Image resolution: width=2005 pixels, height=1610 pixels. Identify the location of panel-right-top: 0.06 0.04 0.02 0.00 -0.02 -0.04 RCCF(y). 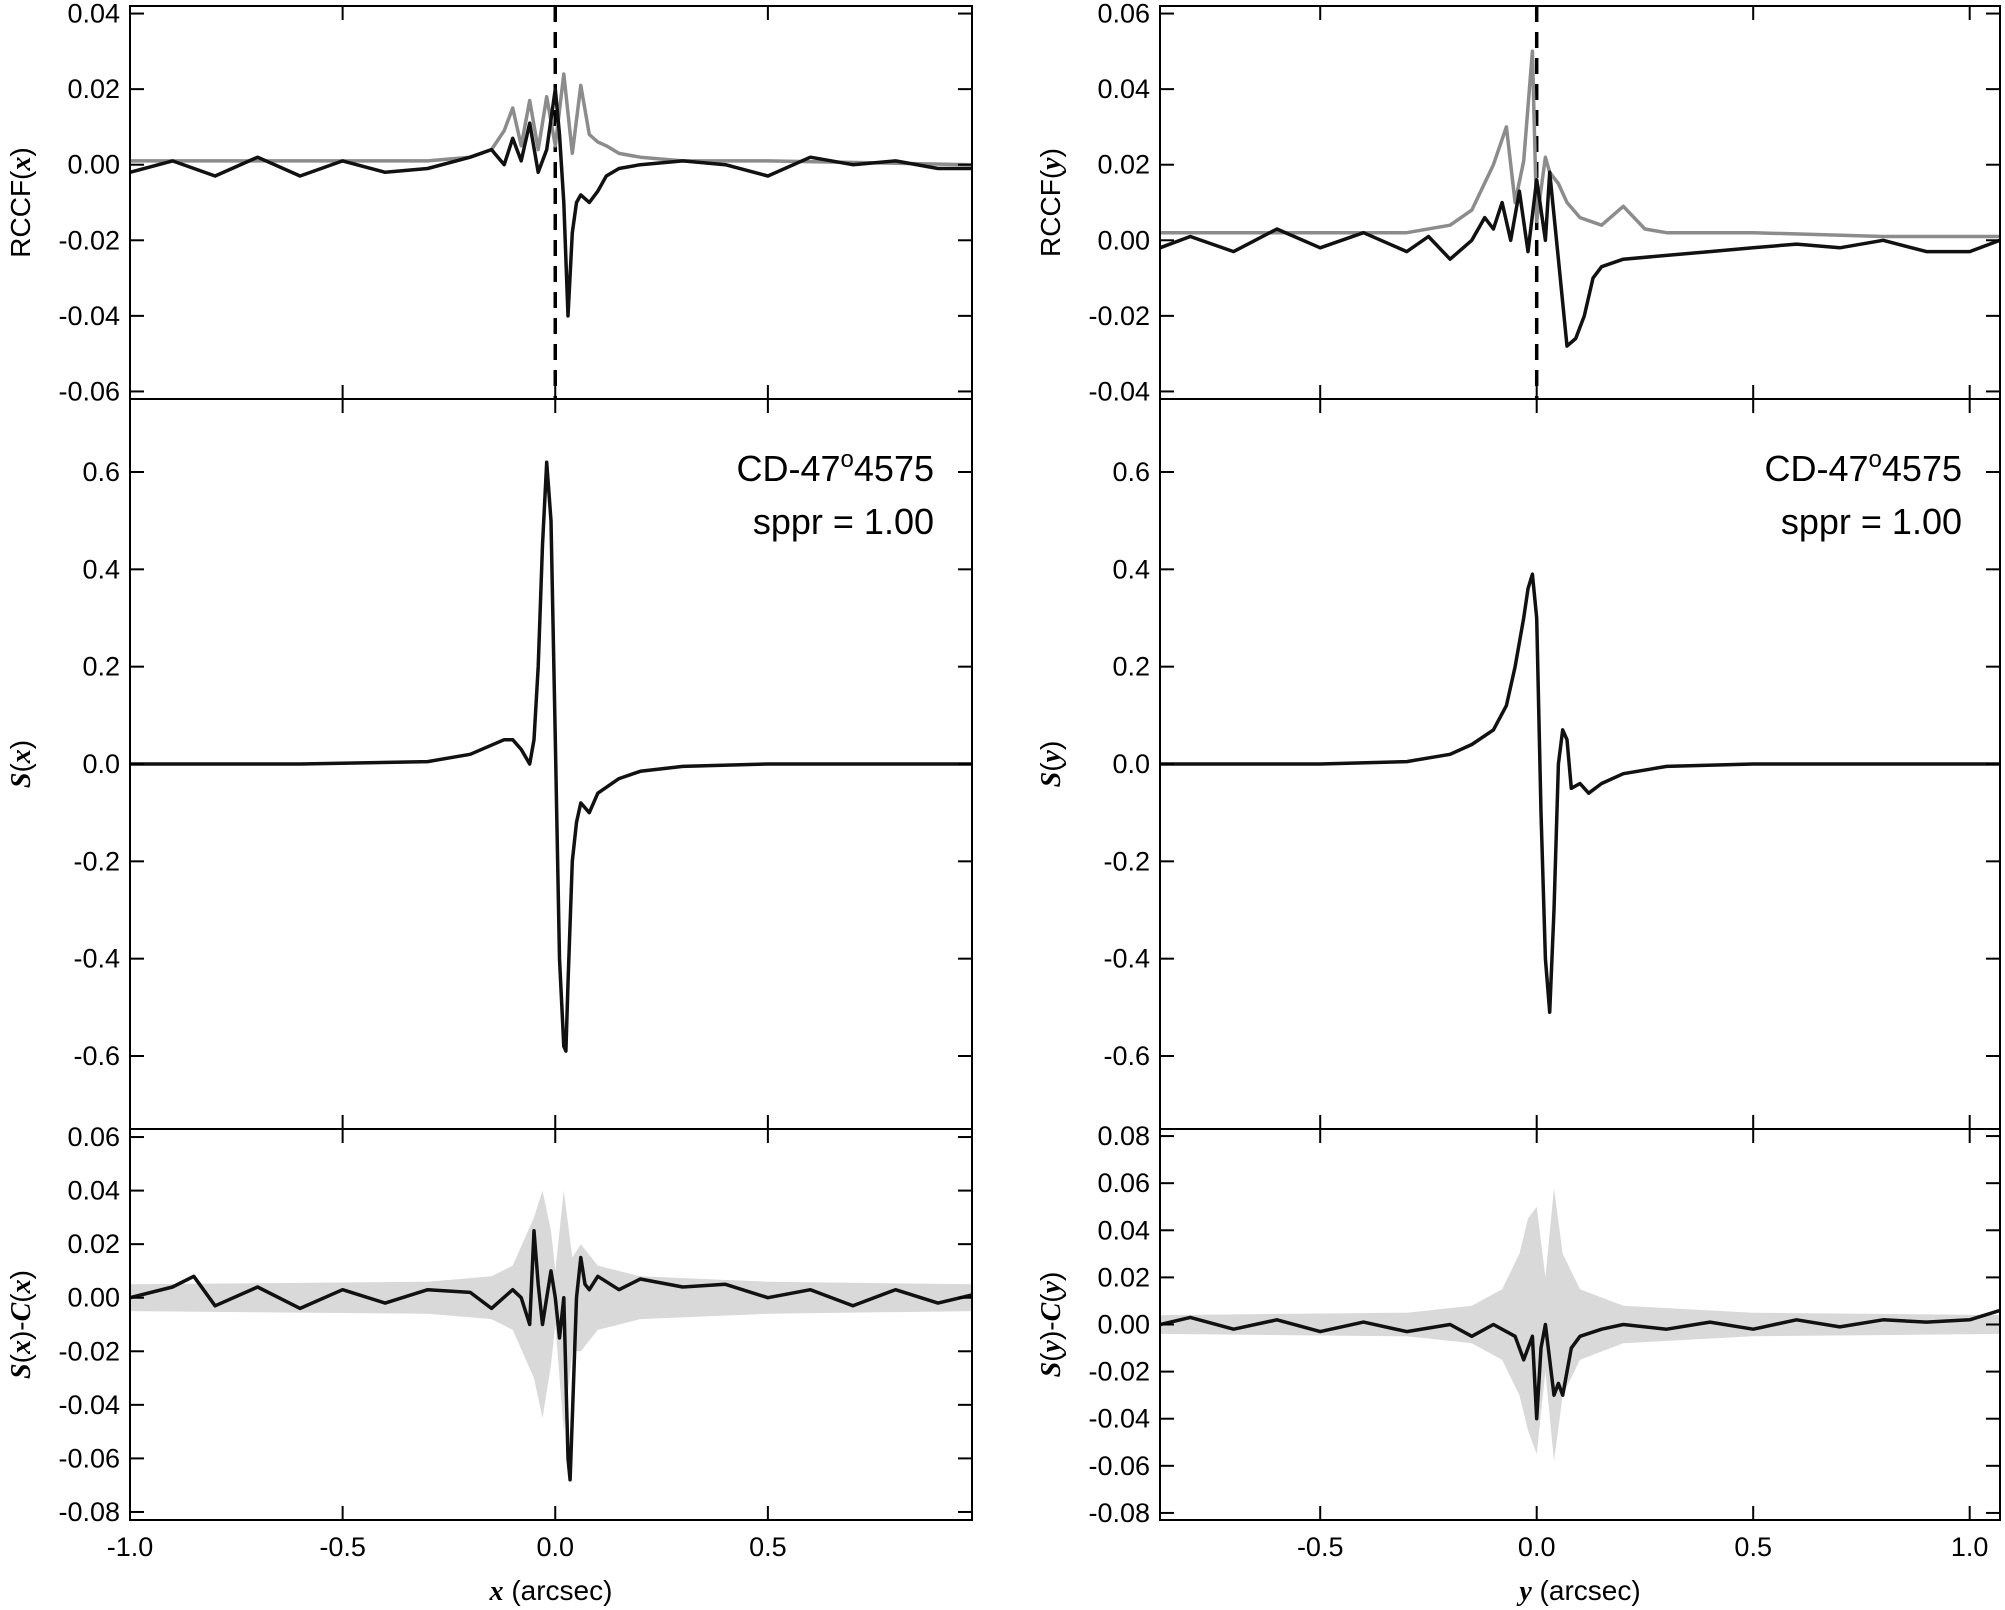
(1518, 203).